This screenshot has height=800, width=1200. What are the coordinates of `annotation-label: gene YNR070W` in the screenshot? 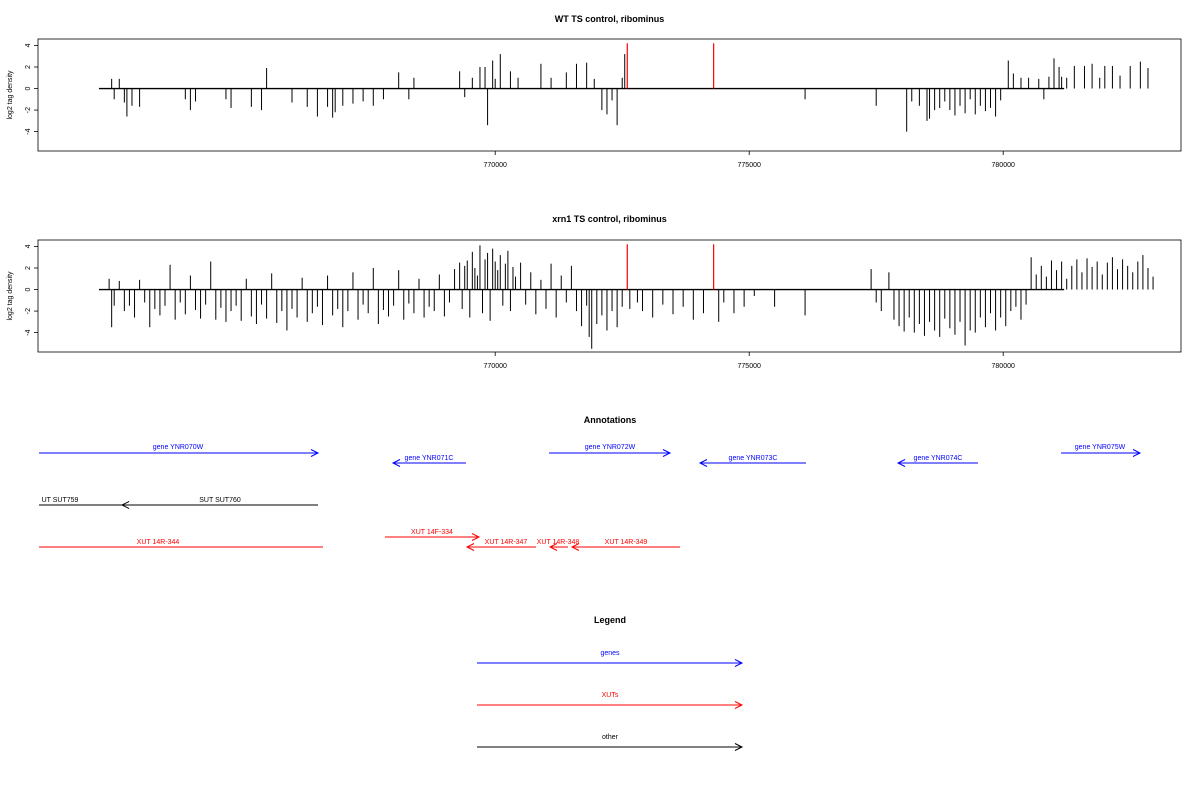 It's located at (178, 447).